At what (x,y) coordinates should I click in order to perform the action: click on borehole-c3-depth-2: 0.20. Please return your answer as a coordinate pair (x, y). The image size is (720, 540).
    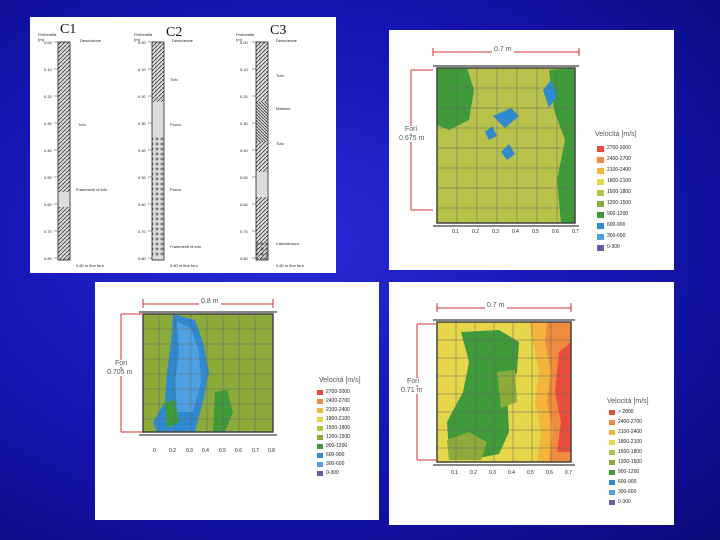
    Looking at the image, I should click on (244, 96).